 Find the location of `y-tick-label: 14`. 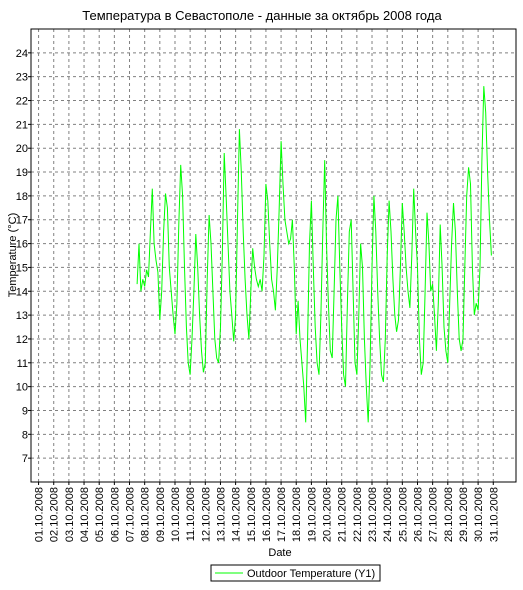

y-tick-label: 14 is located at coordinates (22, 292).